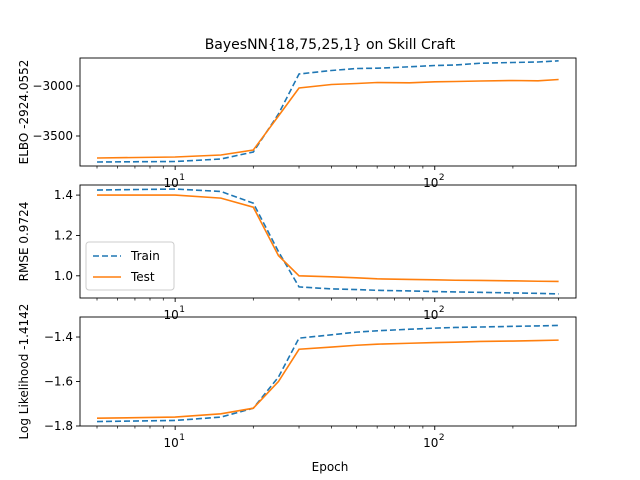 This screenshot has height=480, width=640. I want to click on y-tick-label: −1.6, so click(58, 382).